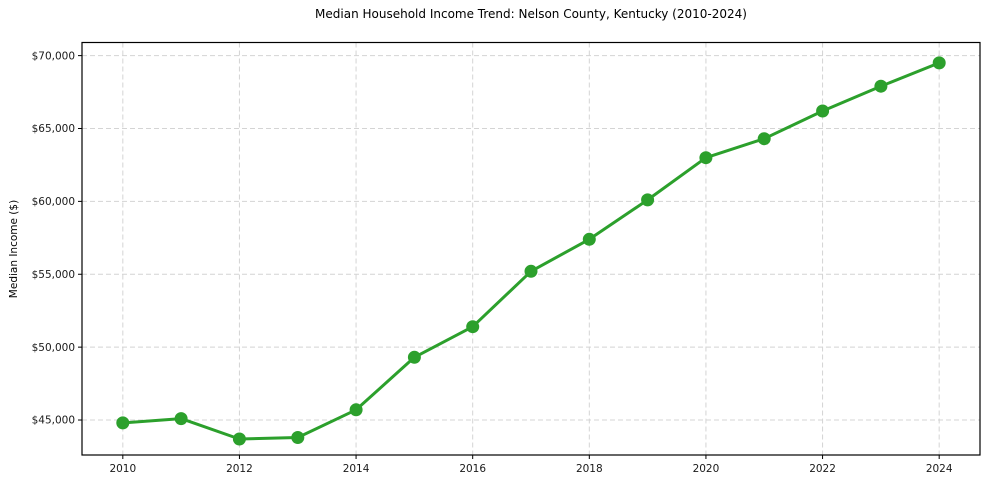 This screenshot has height=490, width=989. Describe the element at coordinates (53, 348) in the screenshot. I see `y-tick-label: $50,000` at that location.